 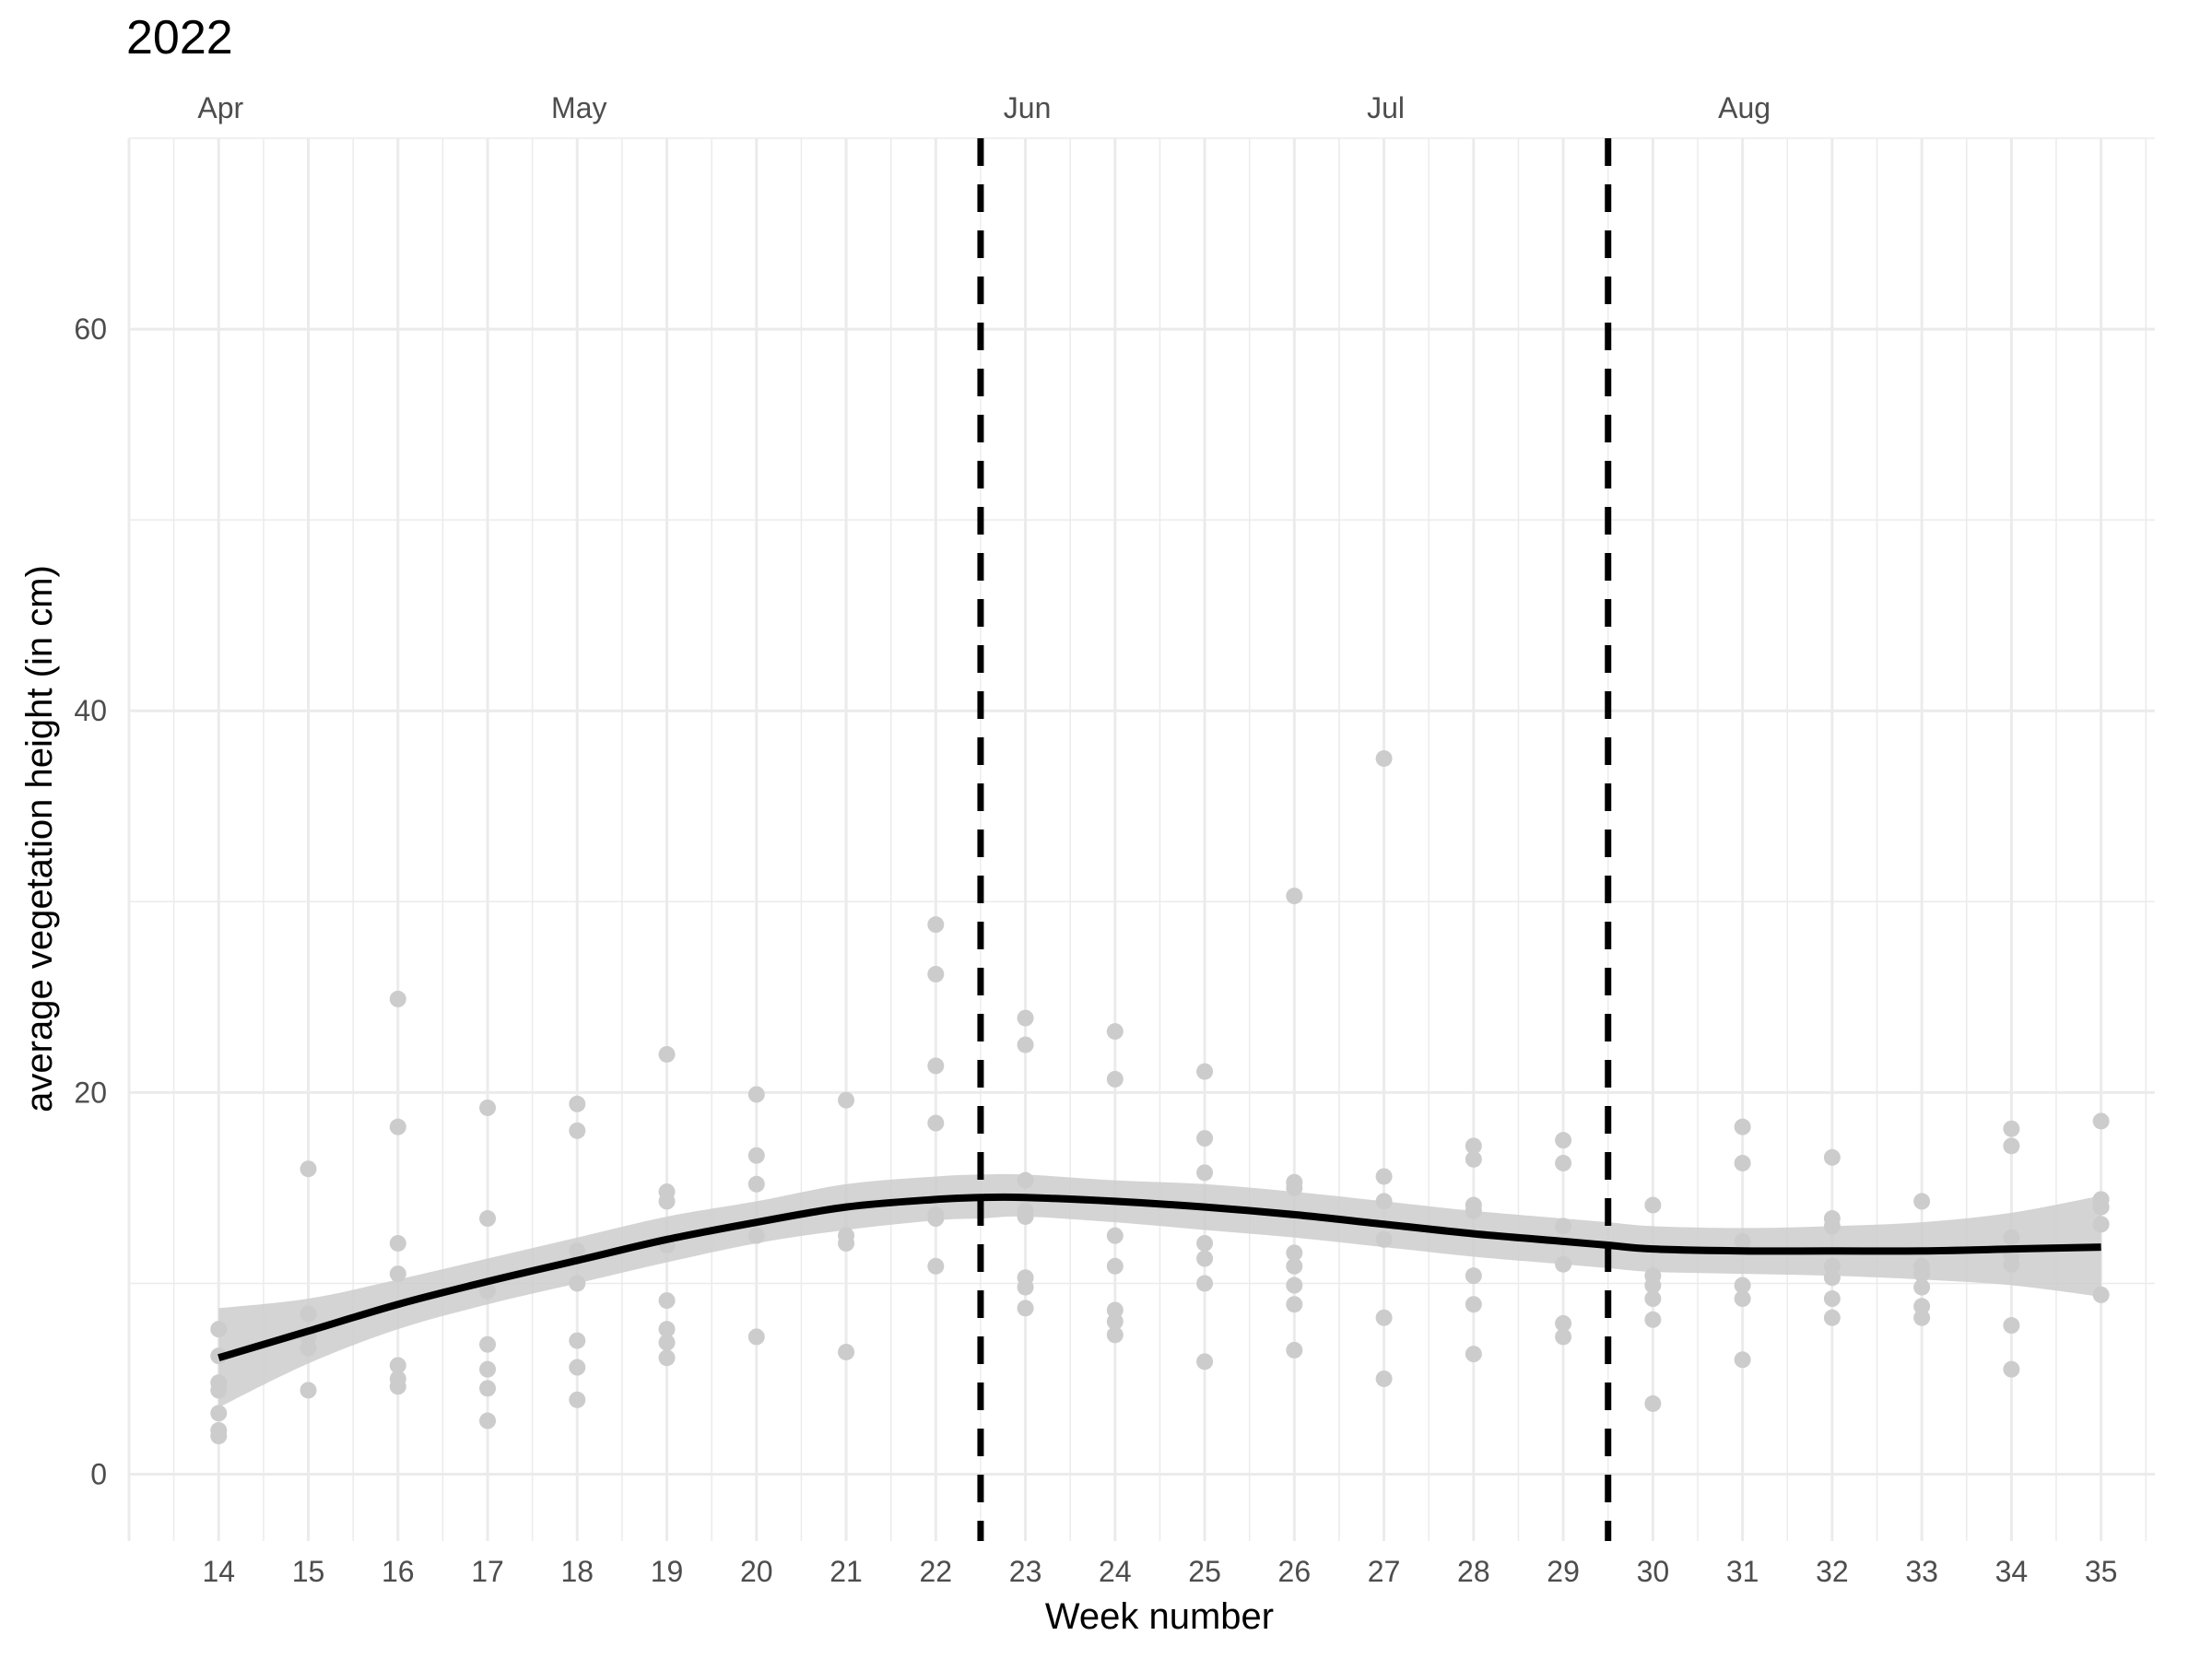 What do you see at coordinates (1204, 1571) in the screenshot?
I see `x-tick-label: 25` at bounding box center [1204, 1571].